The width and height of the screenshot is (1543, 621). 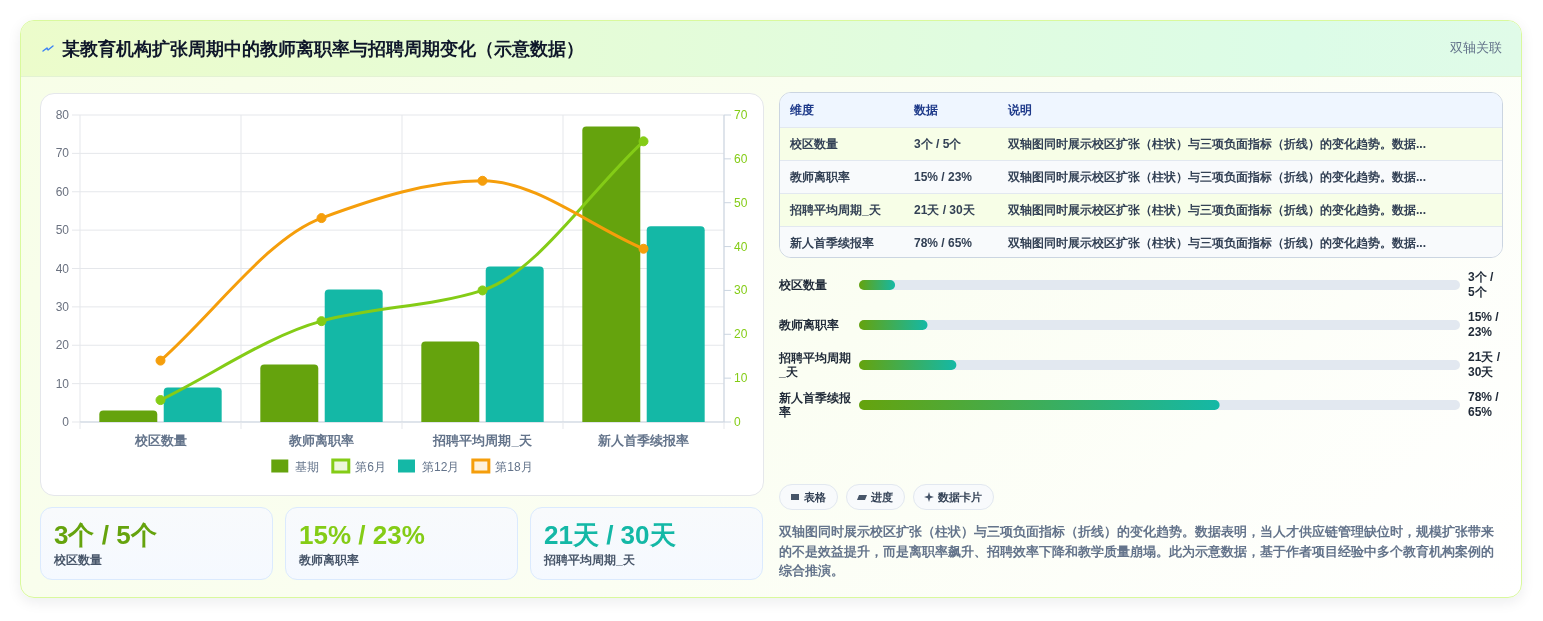 What do you see at coordinates (62, 153) in the screenshot?
I see `y-tick-label: 70` at bounding box center [62, 153].